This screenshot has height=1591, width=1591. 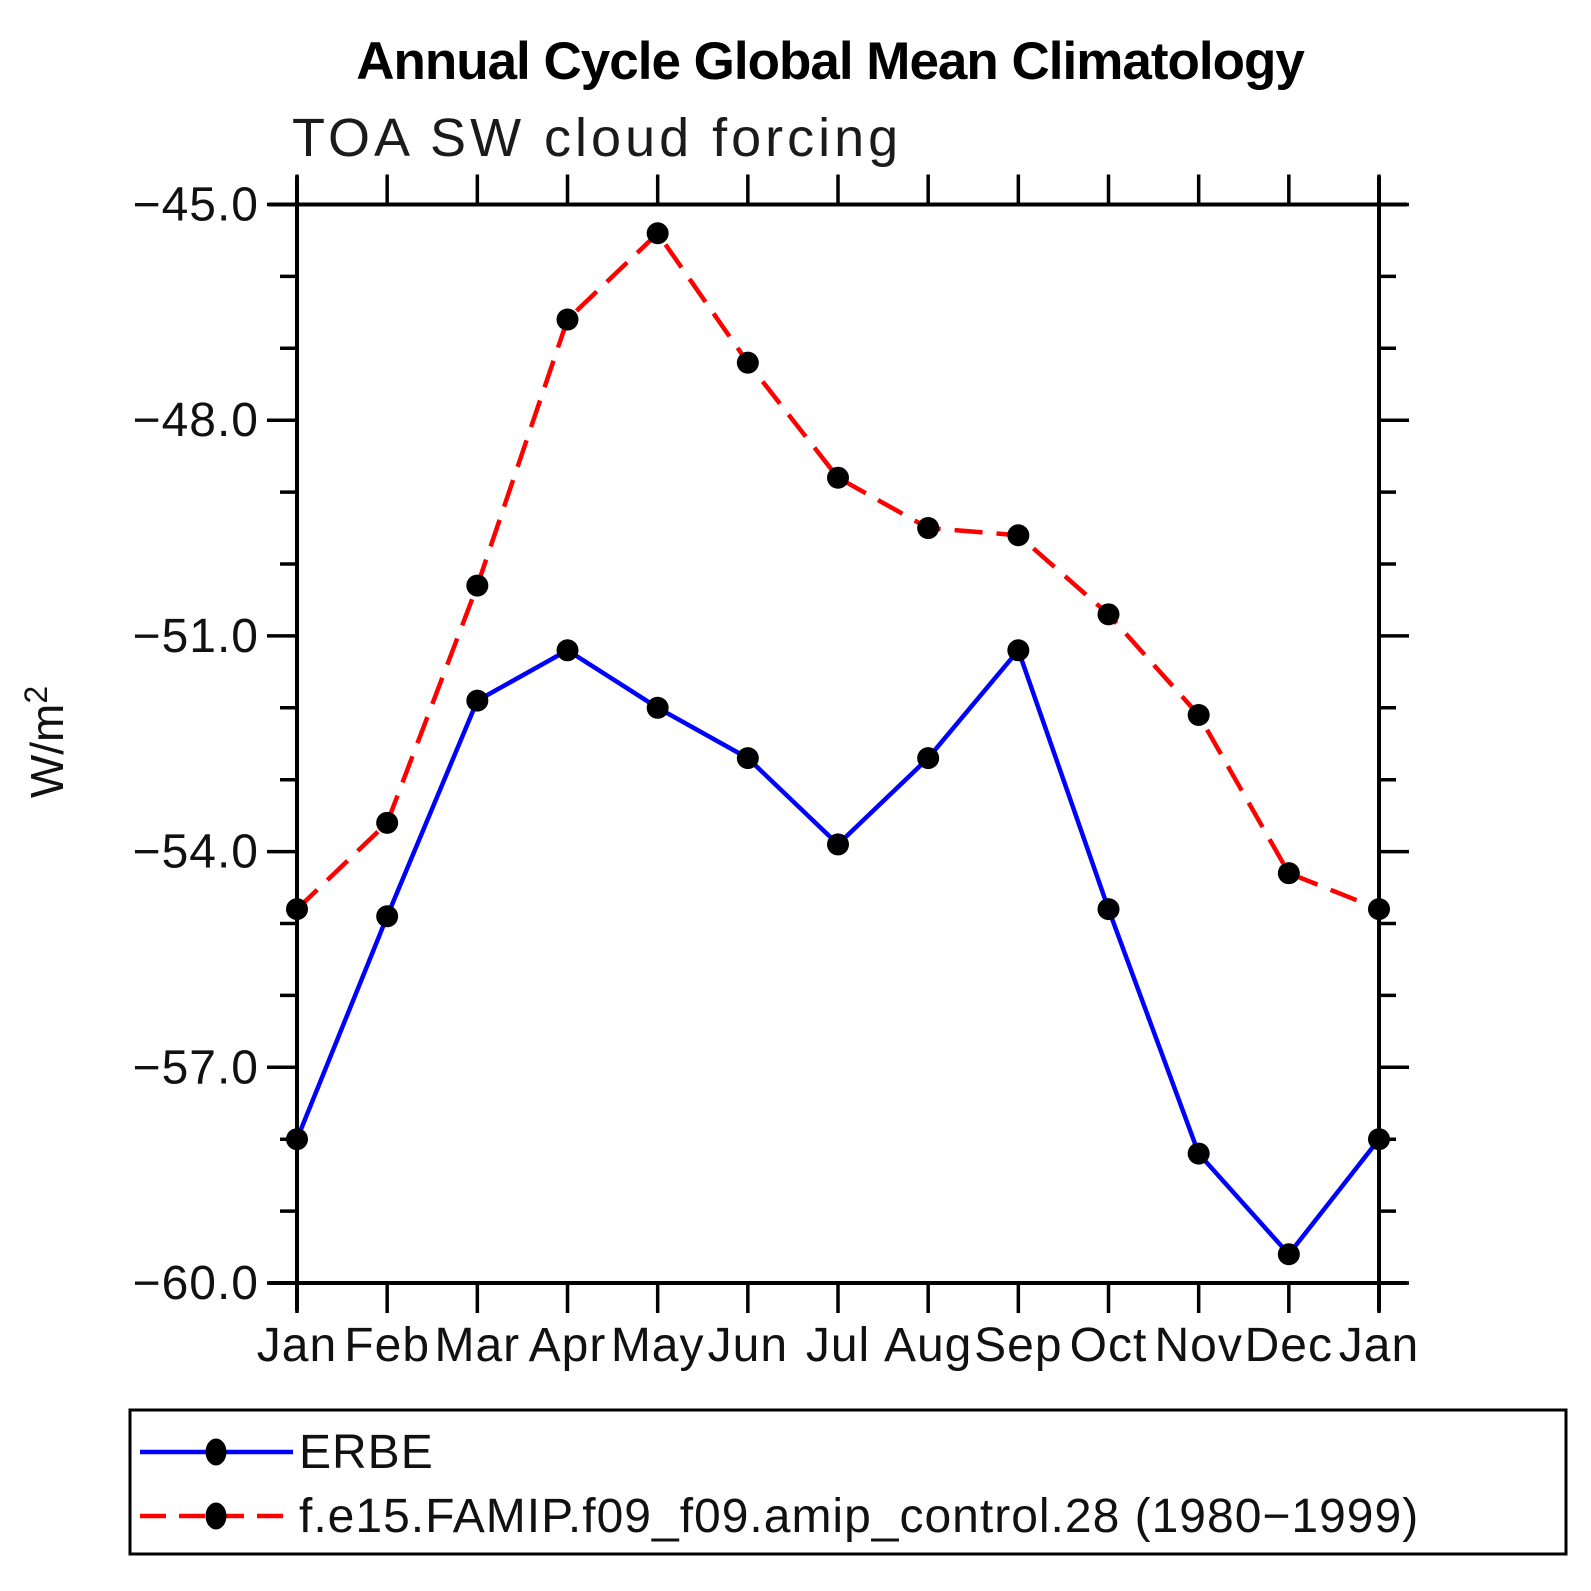 I want to click on month-label: Dec, so click(x=1289, y=1345).